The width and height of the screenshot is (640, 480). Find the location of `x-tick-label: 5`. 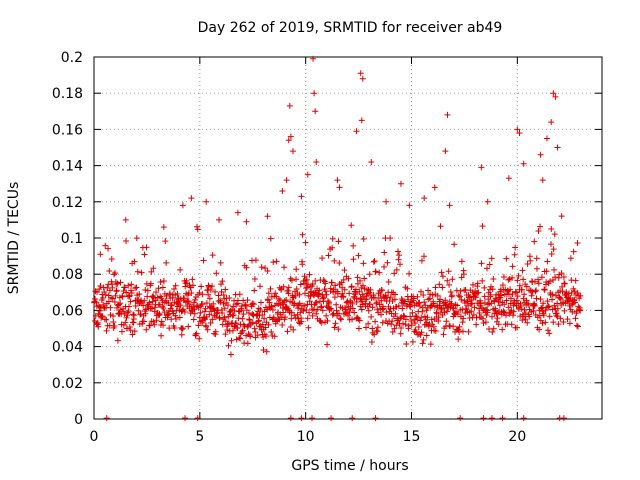

x-tick-label: 5 is located at coordinates (199, 437).